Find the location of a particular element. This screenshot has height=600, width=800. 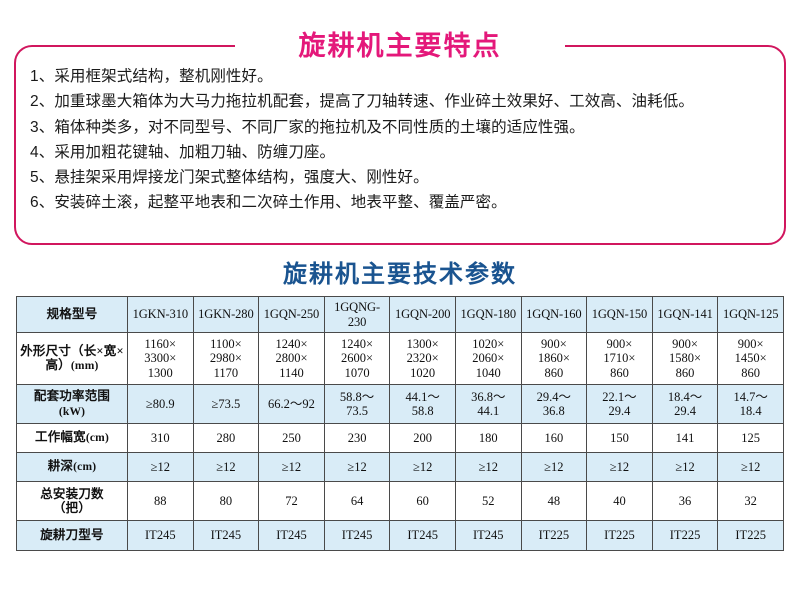

table-cell: 1GQN-160 is located at coordinates (554, 314).